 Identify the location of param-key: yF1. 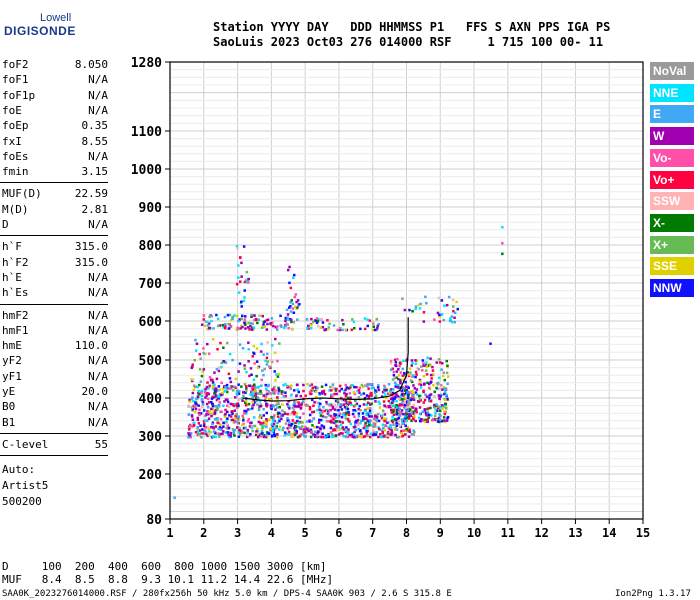
(12, 376).